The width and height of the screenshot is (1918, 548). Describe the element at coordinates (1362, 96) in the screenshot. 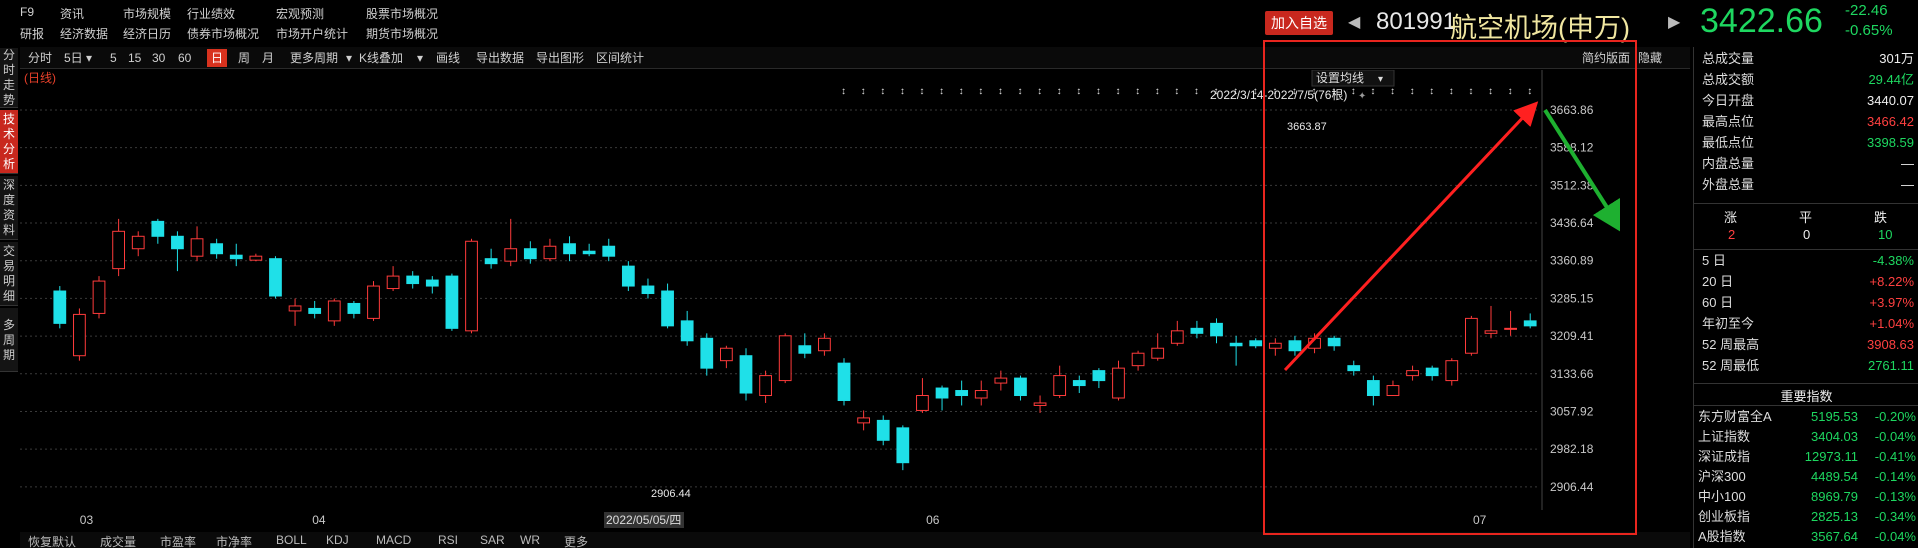

I see `pin-icon: ✦` at that location.